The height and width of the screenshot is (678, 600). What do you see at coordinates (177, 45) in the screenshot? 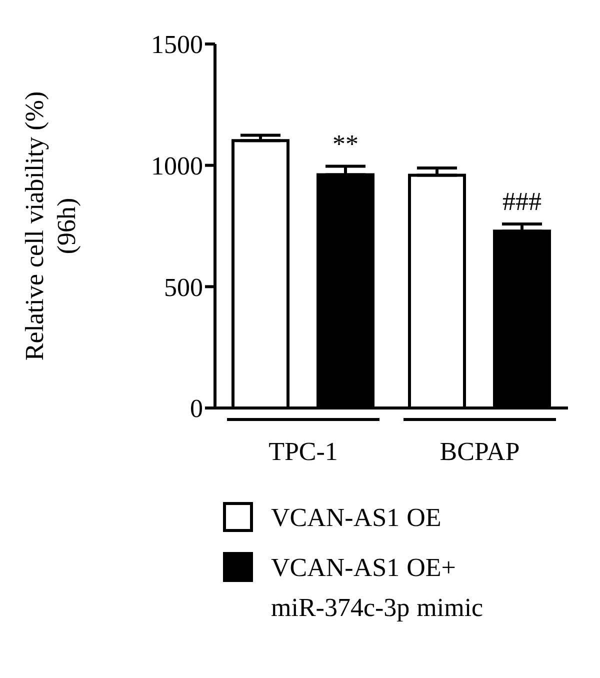
I see `y-tick-label: 1500` at bounding box center [177, 45].